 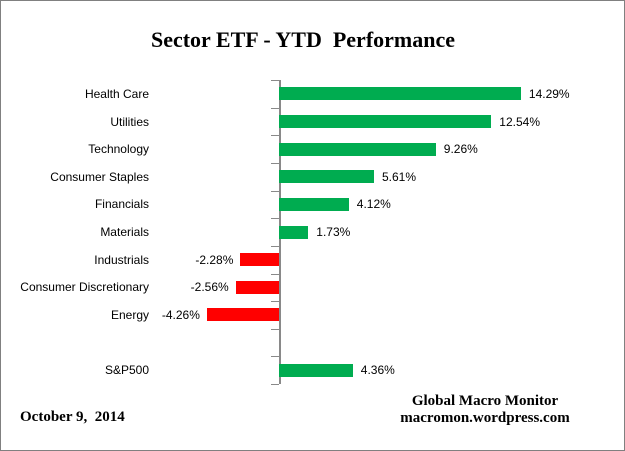 What do you see at coordinates (326, 177) in the screenshot?
I see `bar-consumer-staples` at bounding box center [326, 177].